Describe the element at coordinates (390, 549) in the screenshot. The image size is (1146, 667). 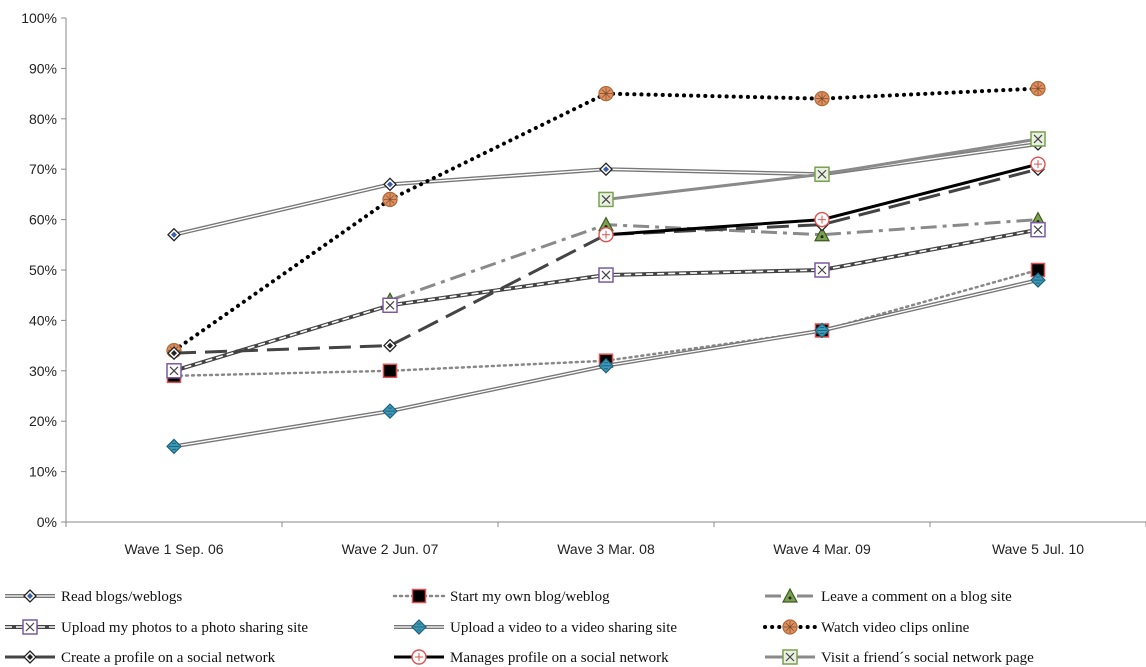
I see `x-tick-label: Wave 2 Jun. 07` at that location.